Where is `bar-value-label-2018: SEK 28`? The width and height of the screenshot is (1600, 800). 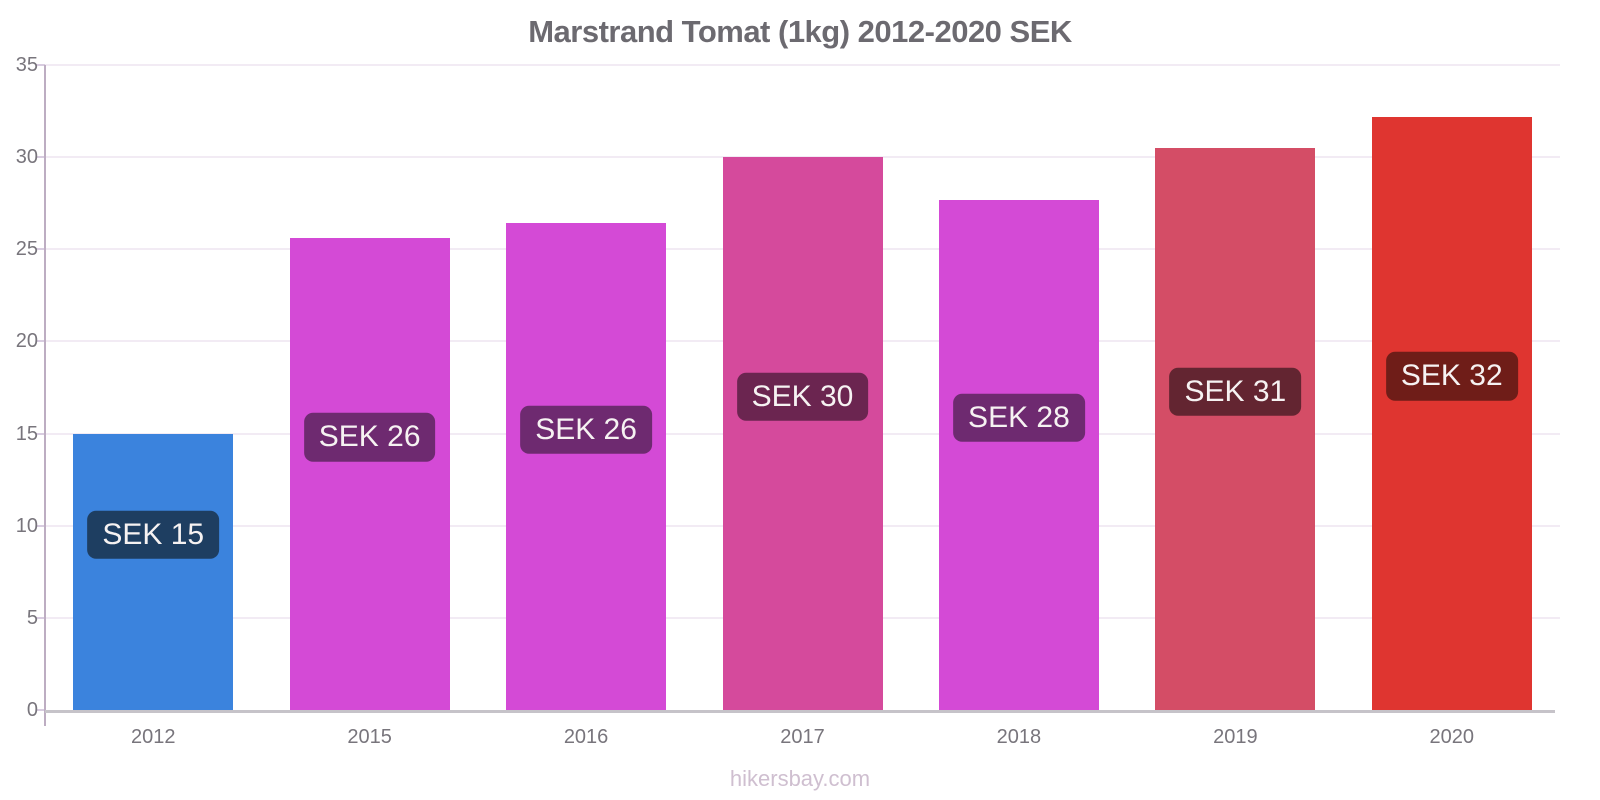 bar-value-label-2018: SEK 28 is located at coordinates (1019, 417).